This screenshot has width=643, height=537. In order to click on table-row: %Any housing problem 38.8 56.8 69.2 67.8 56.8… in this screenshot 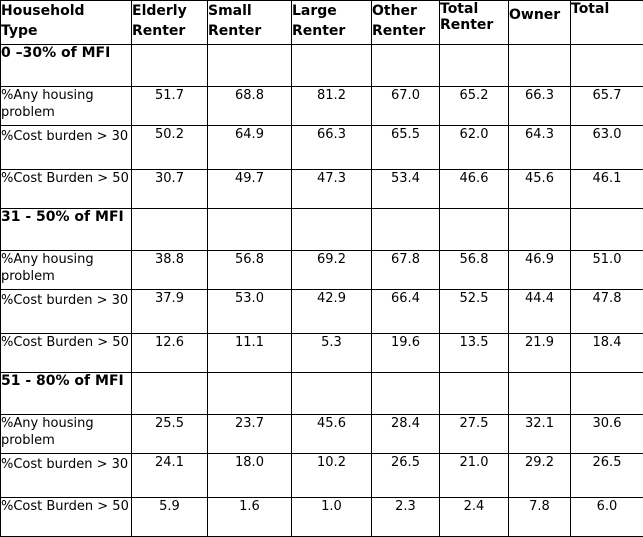, I will do `click(321, 270)`.